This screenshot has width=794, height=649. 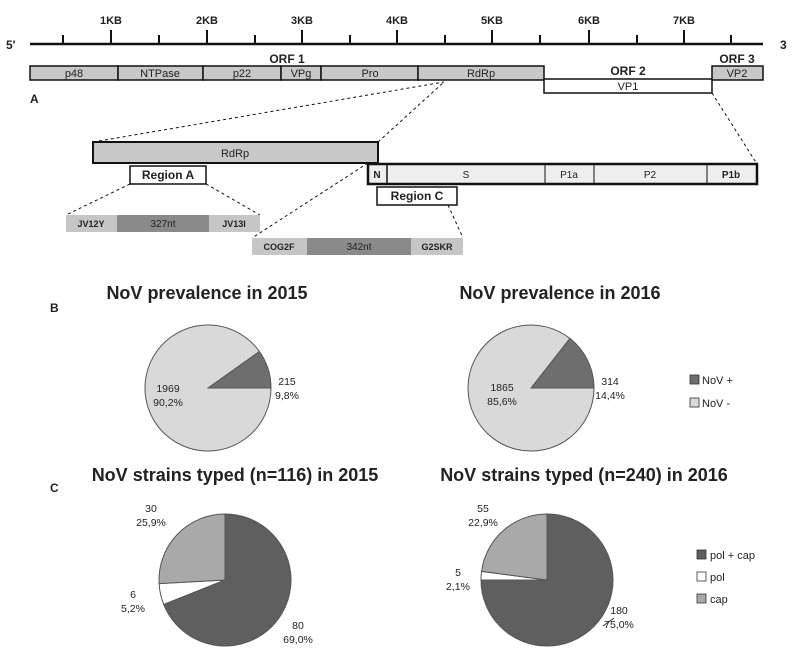 I want to click on panel-label-b: B, so click(x=54, y=308).